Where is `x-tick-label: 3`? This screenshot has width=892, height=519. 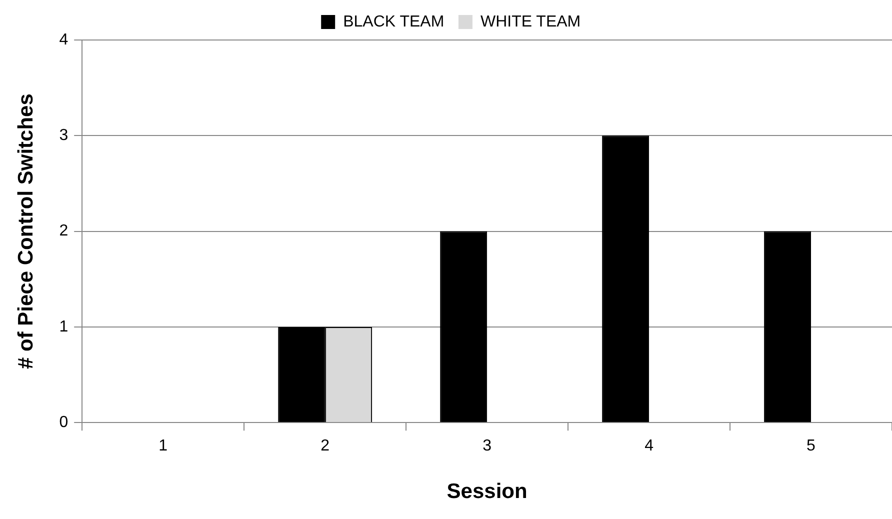
x-tick-label: 3 is located at coordinates (487, 446).